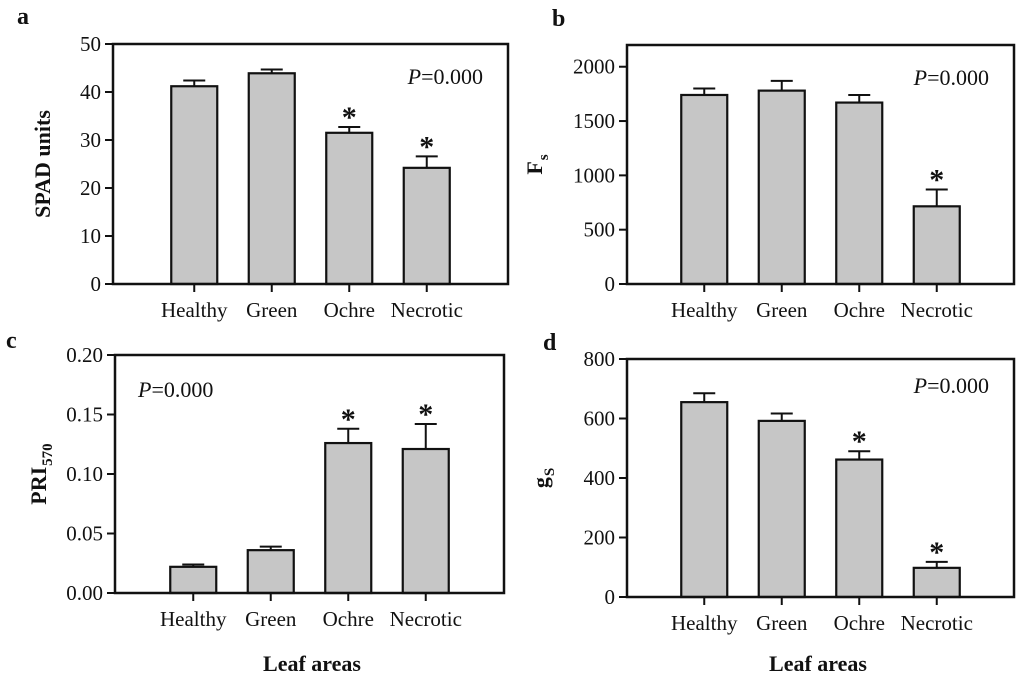  What do you see at coordinates (23, 17) in the screenshot?
I see `panel-a-letter: a` at bounding box center [23, 17].